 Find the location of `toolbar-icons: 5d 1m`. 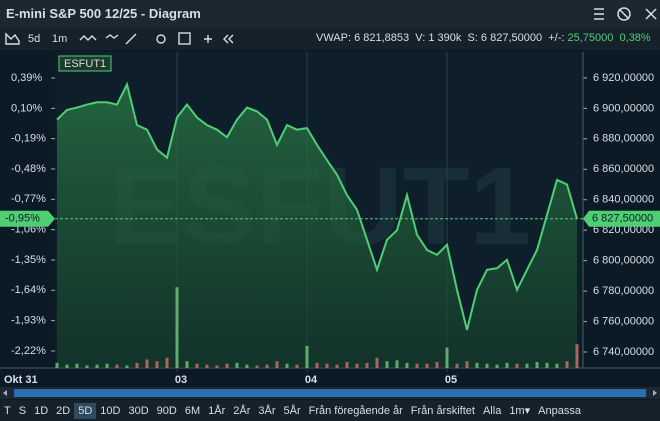

toolbar-icons: 5d 1m is located at coordinates (119, 38).